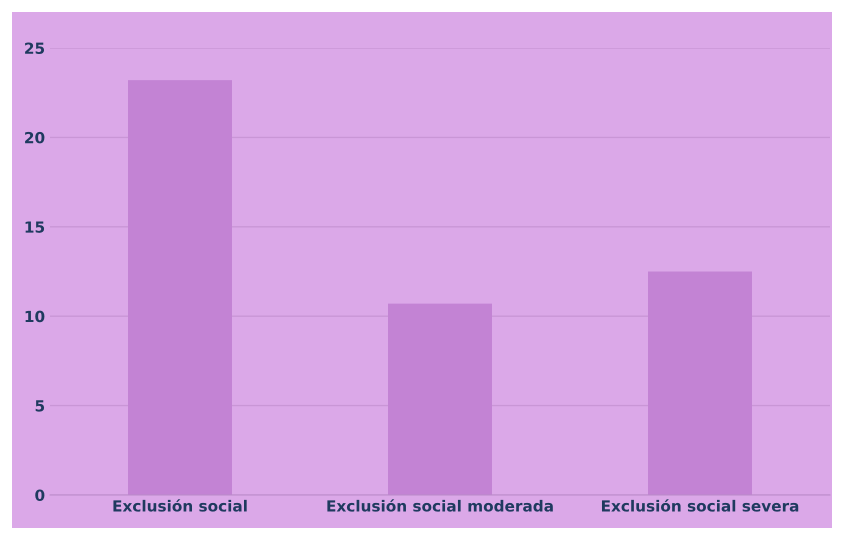 This screenshot has height=540, width=844. Describe the element at coordinates (180, 505) in the screenshot. I see `x-tick-label: Exclusión social` at that location.